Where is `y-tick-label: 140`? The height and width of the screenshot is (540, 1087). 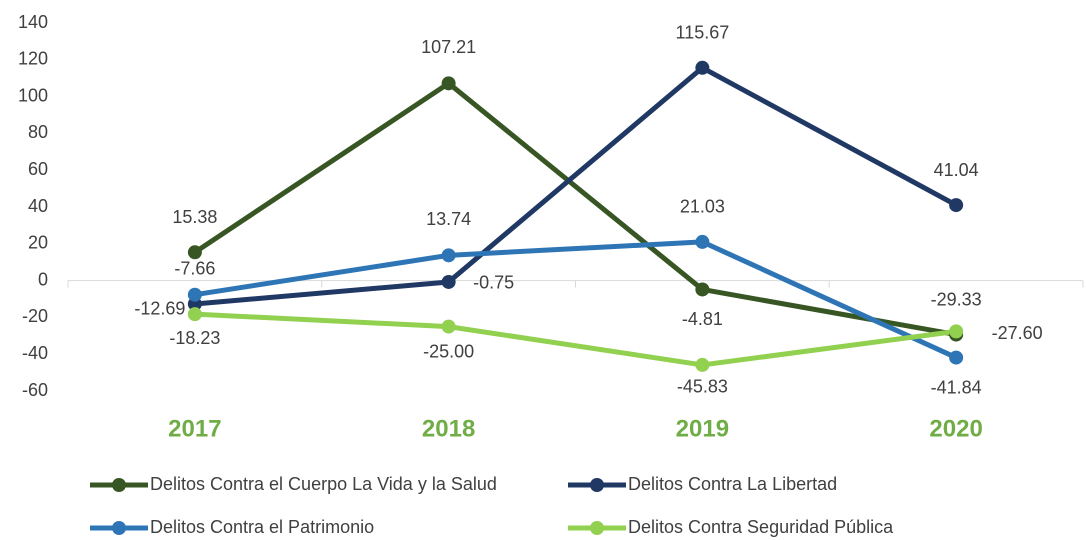
y-tick-label: 140 is located at coordinates (33, 22).